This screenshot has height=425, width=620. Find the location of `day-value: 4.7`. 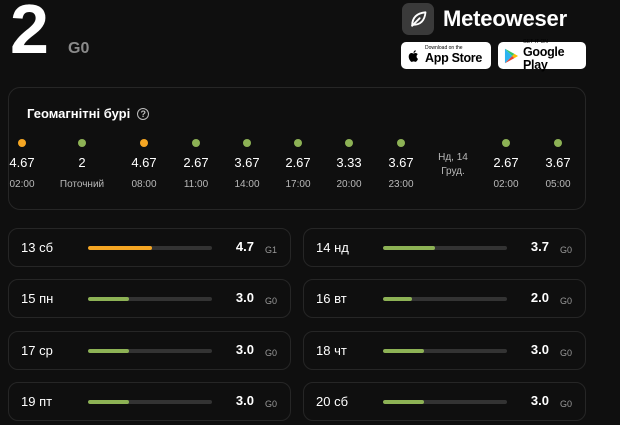

day-value: 4.7 is located at coordinates (244, 246).